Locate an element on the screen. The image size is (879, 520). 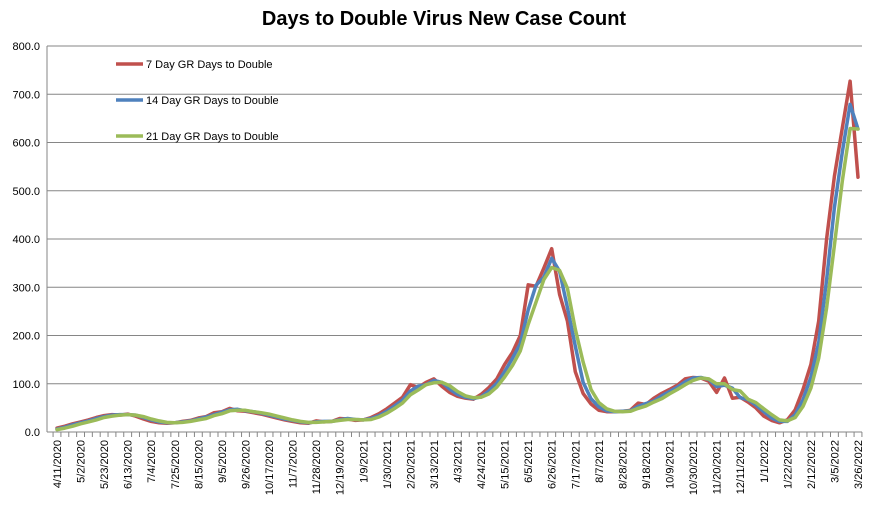
x-tick-label: 7/4/2020 is located at coordinates (152, 461).